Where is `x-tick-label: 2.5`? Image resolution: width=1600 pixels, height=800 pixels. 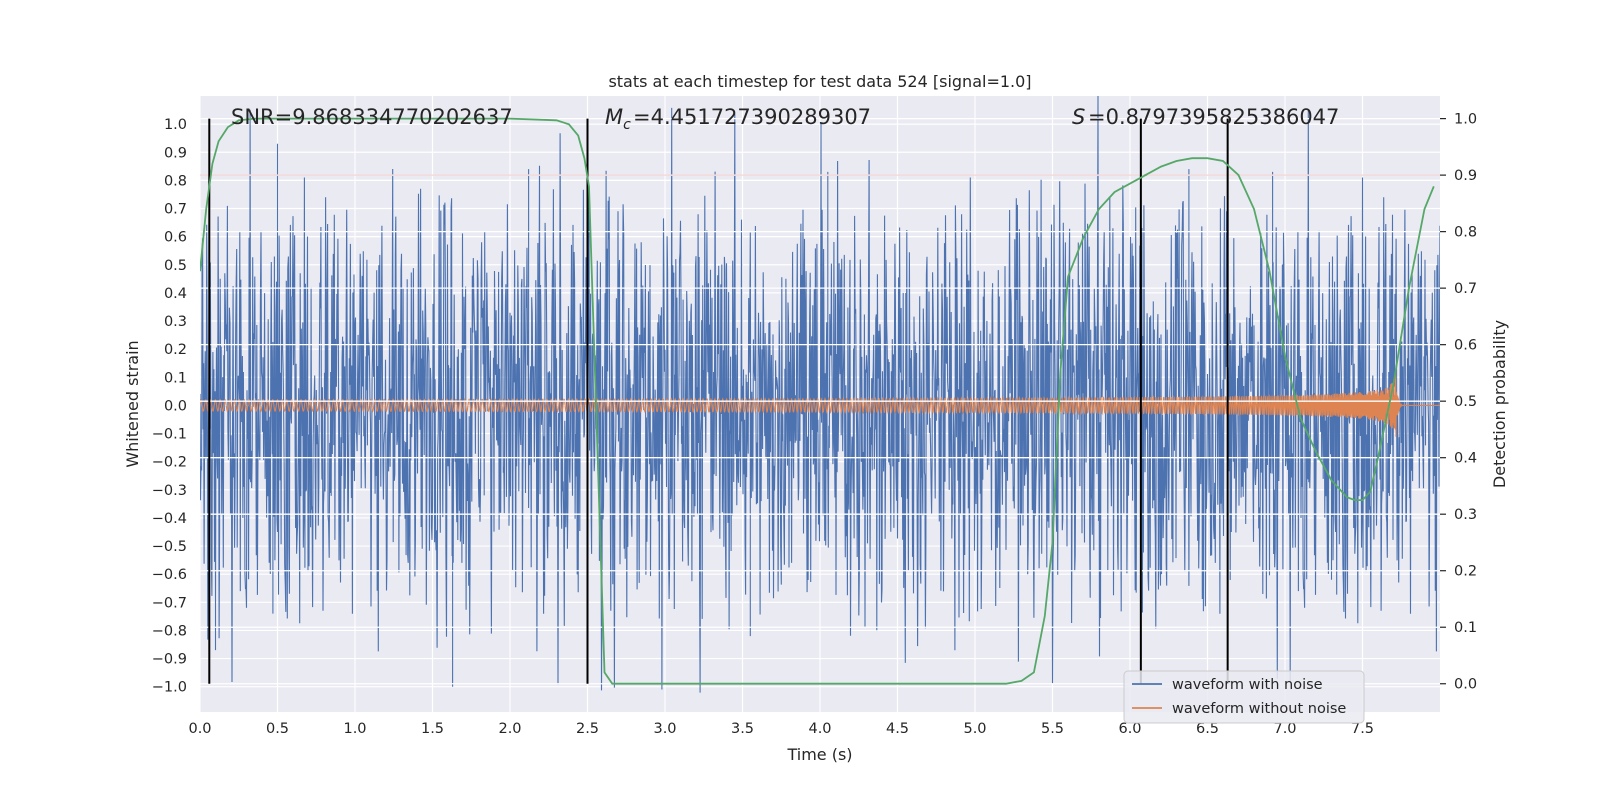 x-tick-label: 2.5 is located at coordinates (587, 729).